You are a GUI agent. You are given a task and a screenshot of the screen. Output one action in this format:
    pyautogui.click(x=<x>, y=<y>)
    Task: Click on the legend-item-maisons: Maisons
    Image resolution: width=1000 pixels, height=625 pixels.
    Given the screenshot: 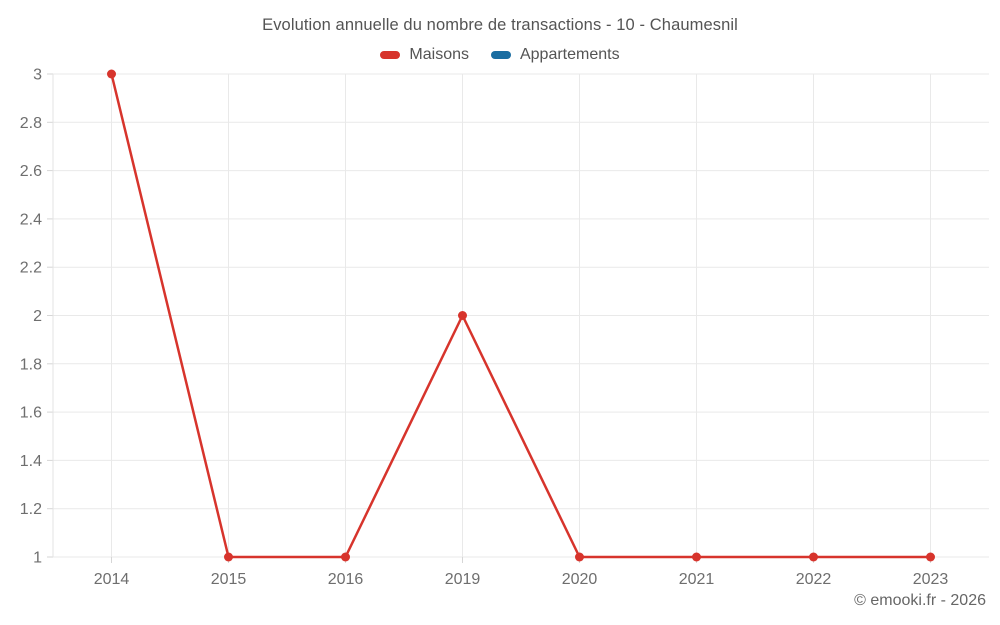 What is the action you would take?
    pyautogui.click(x=424, y=55)
    